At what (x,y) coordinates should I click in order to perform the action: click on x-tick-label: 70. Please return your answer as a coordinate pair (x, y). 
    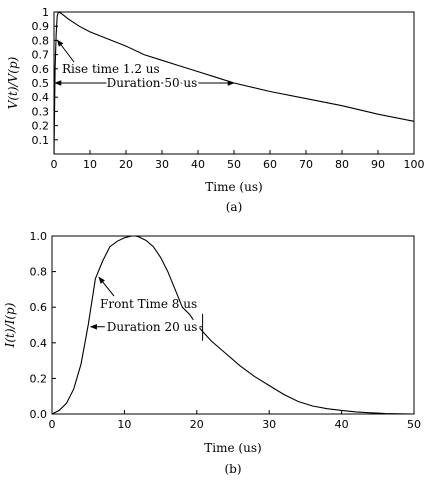
    Looking at the image, I should click on (306, 164).